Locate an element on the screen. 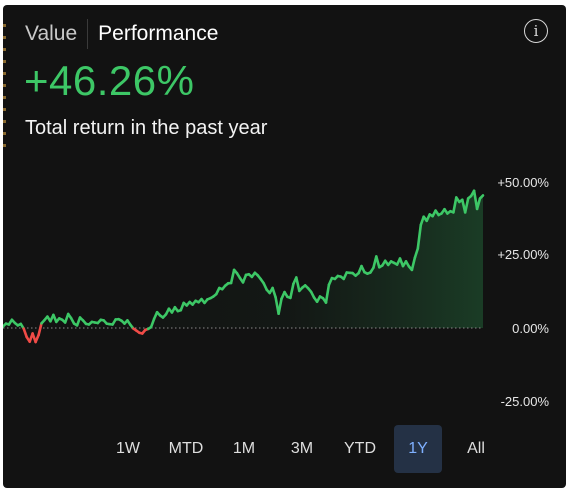  total-return-value: +46.26% is located at coordinates (109, 80).